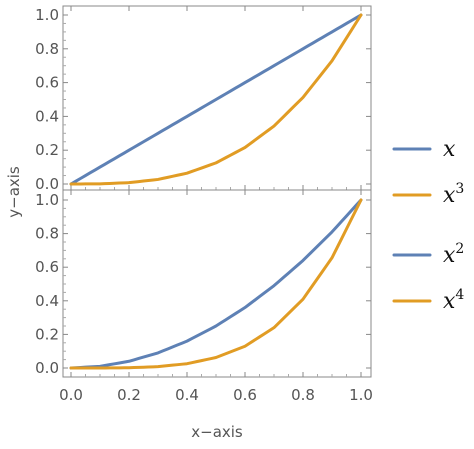  Describe the element at coordinates (187, 395) in the screenshot. I see `x-tick-label: 0.4` at that location.